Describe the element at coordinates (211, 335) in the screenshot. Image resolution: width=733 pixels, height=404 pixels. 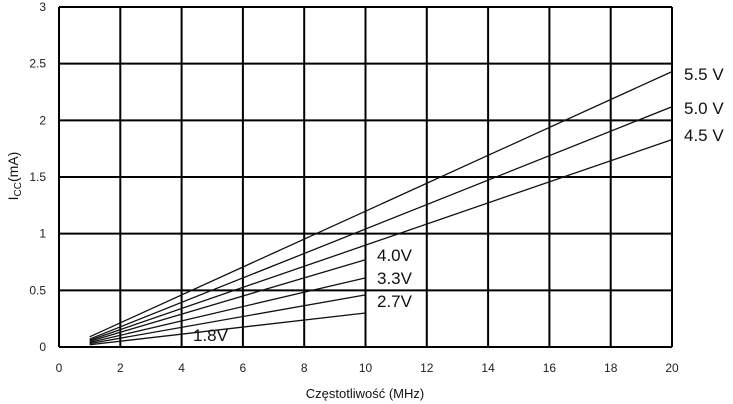
I see `series-label: 1.8V` at that location.